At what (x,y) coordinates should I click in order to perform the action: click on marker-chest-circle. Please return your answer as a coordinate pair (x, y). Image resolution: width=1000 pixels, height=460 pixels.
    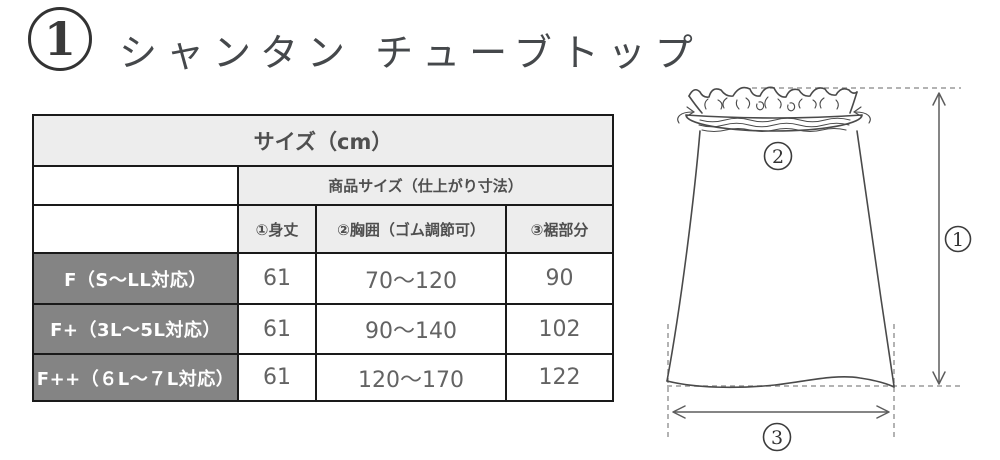
    Looking at the image, I should click on (778, 156).